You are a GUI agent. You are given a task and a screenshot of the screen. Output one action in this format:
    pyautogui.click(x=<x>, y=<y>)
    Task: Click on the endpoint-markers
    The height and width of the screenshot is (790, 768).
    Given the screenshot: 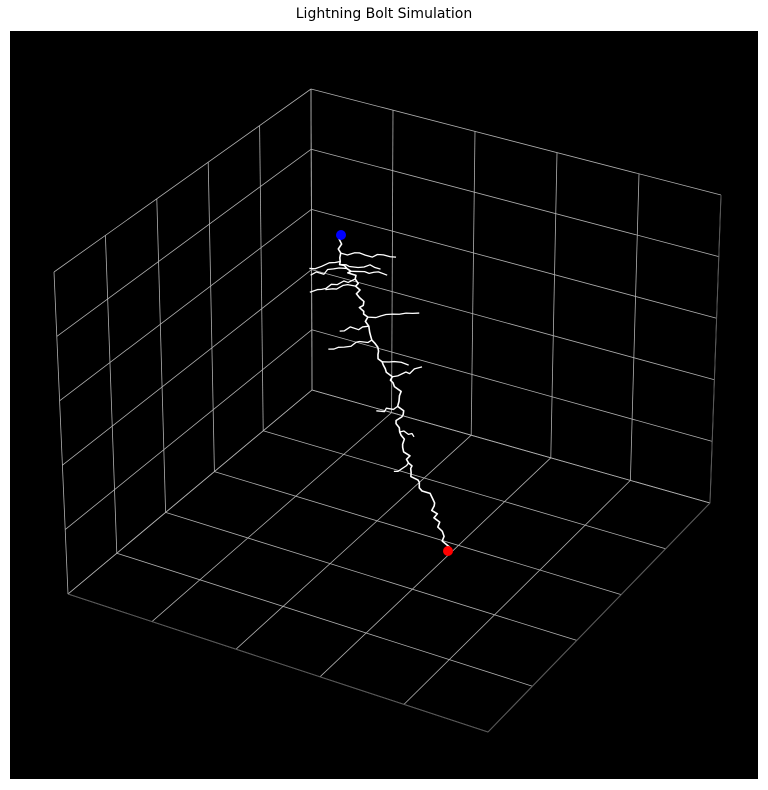 What is the action you would take?
    pyautogui.click(x=394, y=393)
    